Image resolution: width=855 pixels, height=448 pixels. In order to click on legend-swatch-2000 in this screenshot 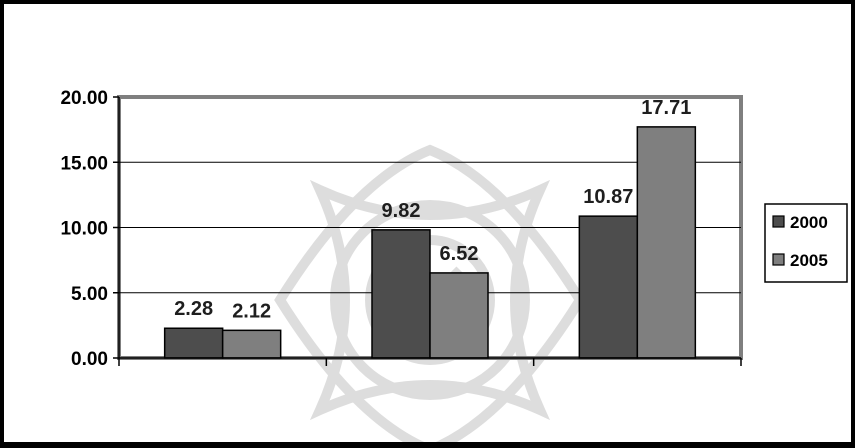, I will do `click(778, 221)`.